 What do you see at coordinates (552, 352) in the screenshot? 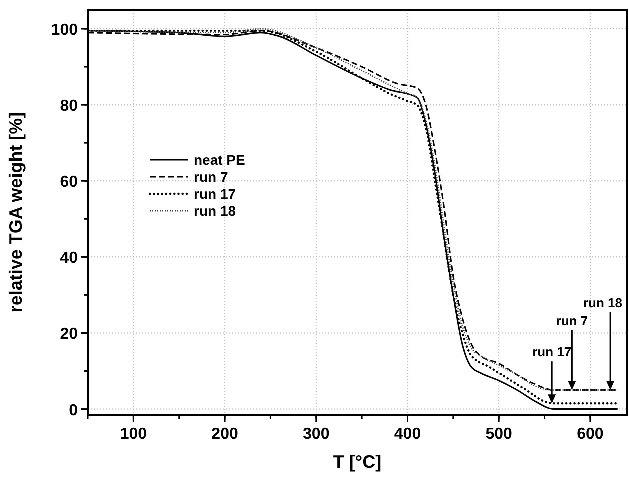
I see `annotation: run 17` at bounding box center [552, 352].